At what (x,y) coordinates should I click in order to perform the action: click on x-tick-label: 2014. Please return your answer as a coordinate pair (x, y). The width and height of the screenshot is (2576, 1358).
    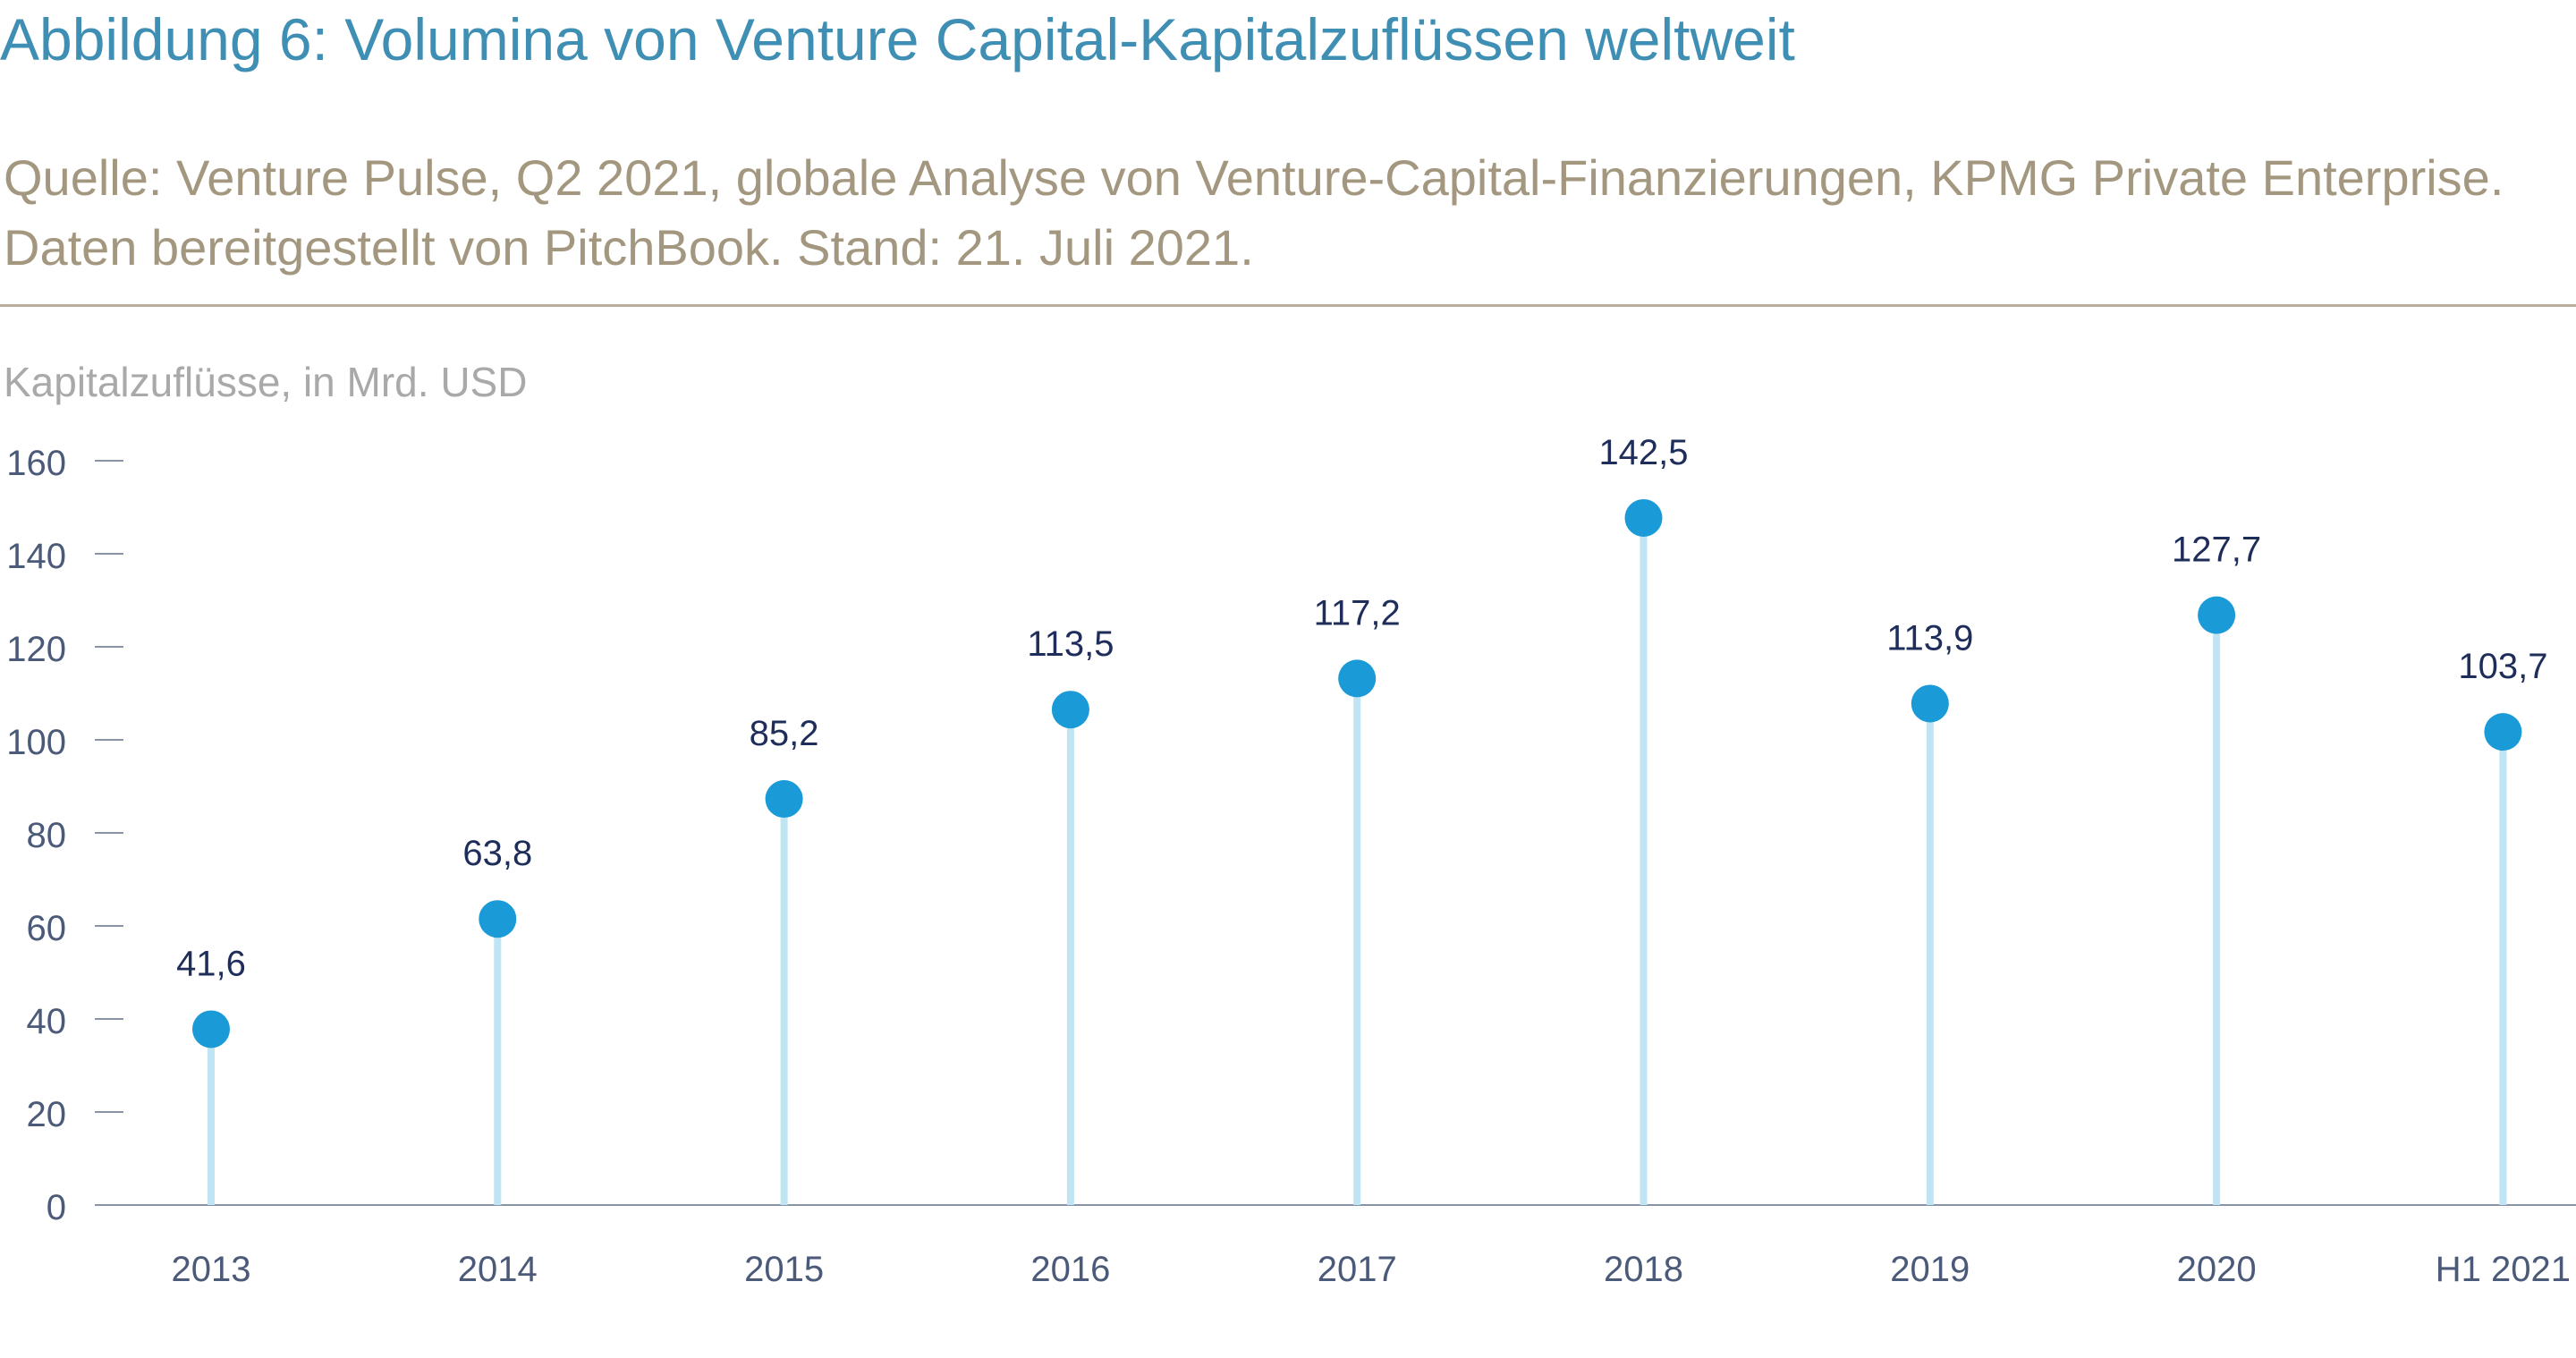
    Looking at the image, I should click on (498, 1269).